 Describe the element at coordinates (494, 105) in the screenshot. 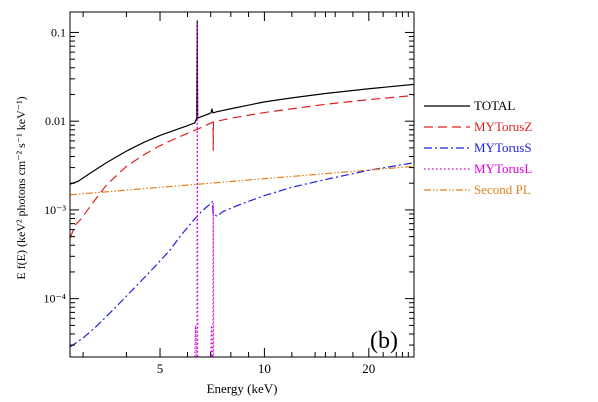

I see `legend-label-0: TOTAL` at that location.